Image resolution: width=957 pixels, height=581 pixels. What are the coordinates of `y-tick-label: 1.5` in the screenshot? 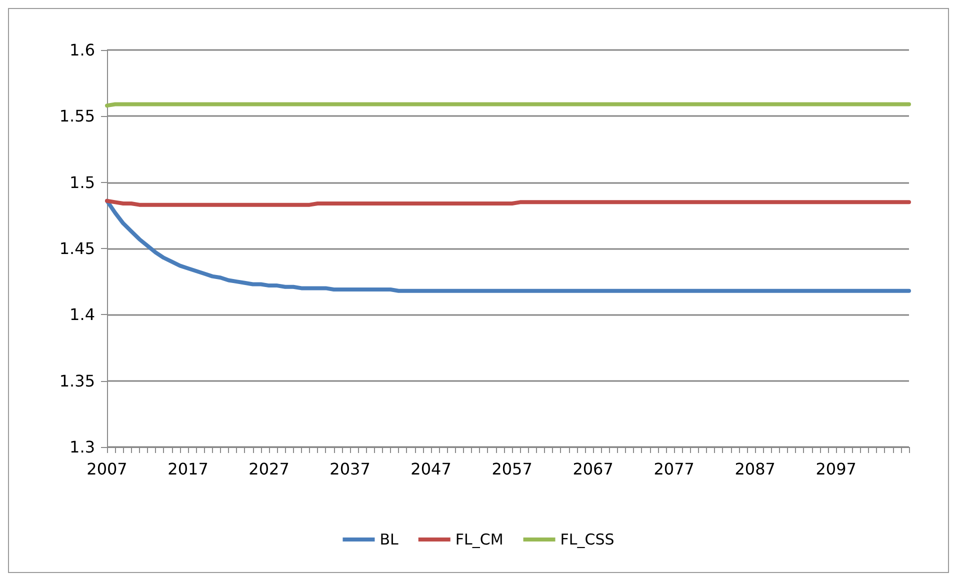 It's located at (82, 182).